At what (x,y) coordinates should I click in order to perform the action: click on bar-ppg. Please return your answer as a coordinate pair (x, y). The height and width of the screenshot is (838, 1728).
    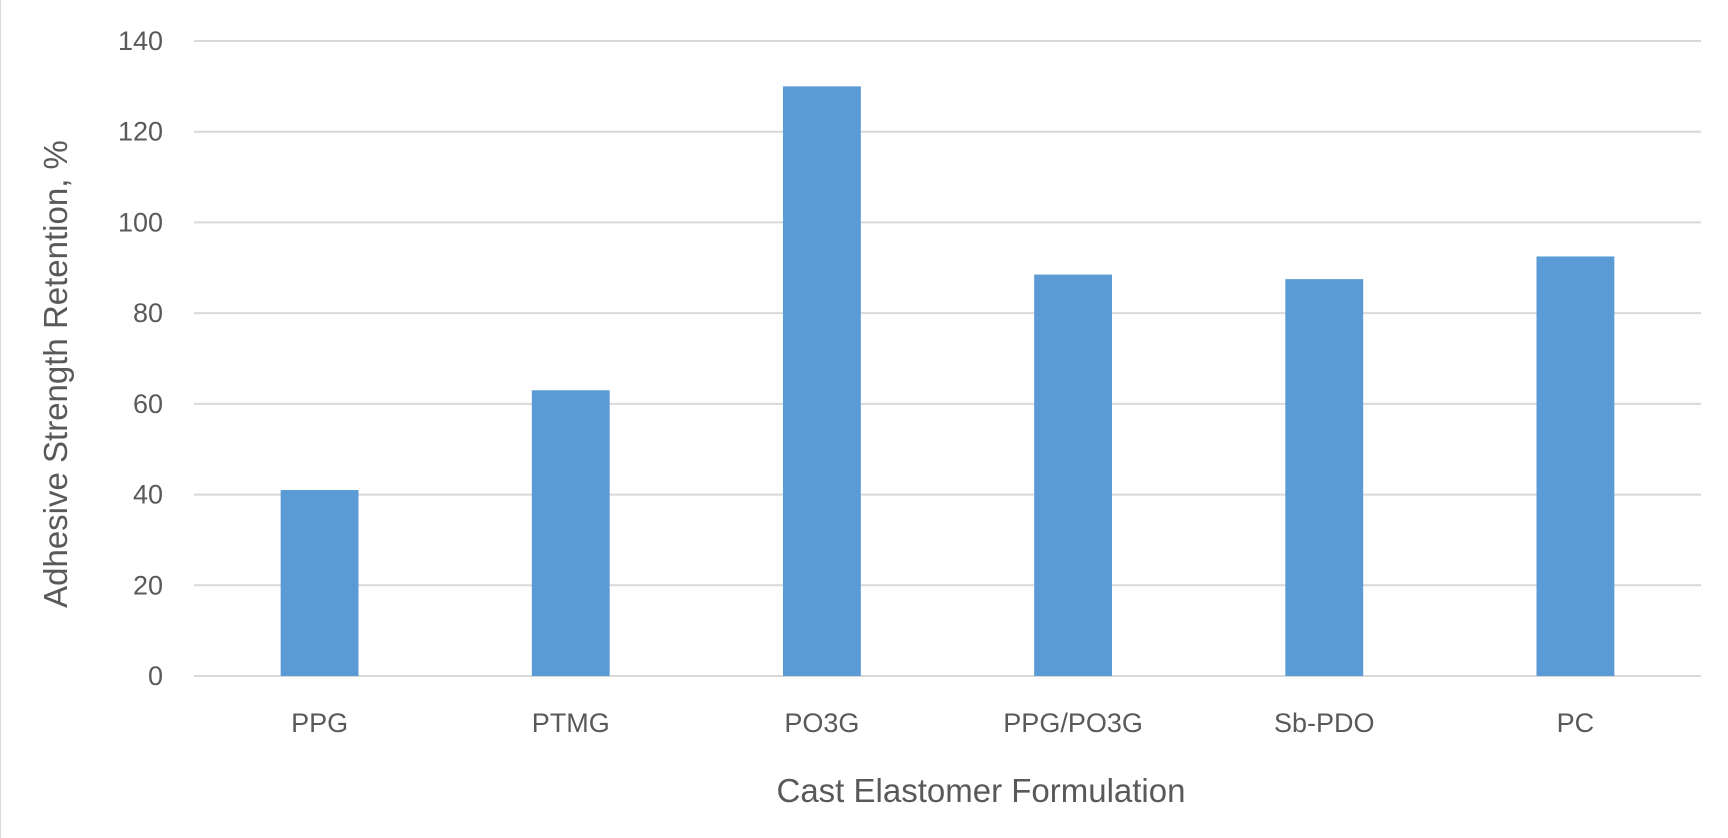
    Looking at the image, I should click on (319, 583).